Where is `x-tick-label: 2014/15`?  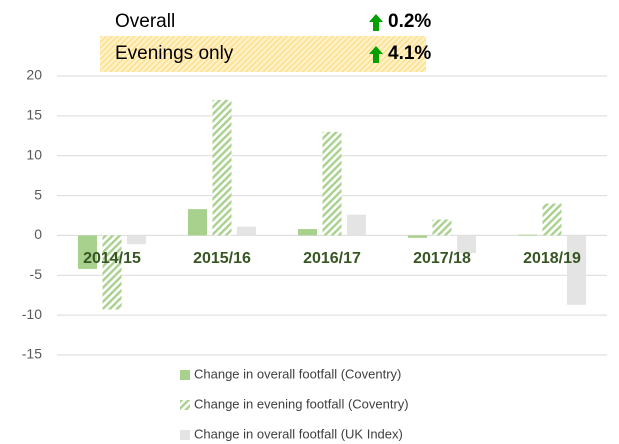 x-tick-label: 2014/15 is located at coordinates (112, 258).